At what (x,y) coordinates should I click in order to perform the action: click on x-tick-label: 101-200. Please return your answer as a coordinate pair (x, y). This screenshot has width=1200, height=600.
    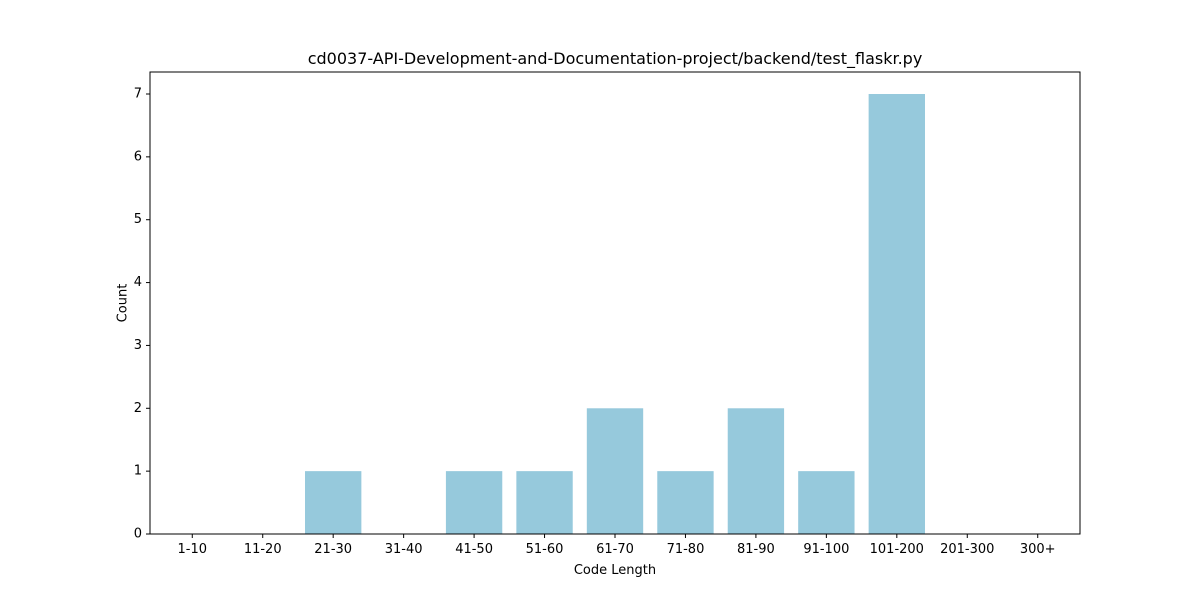
    Looking at the image, I should click on (897, 549).